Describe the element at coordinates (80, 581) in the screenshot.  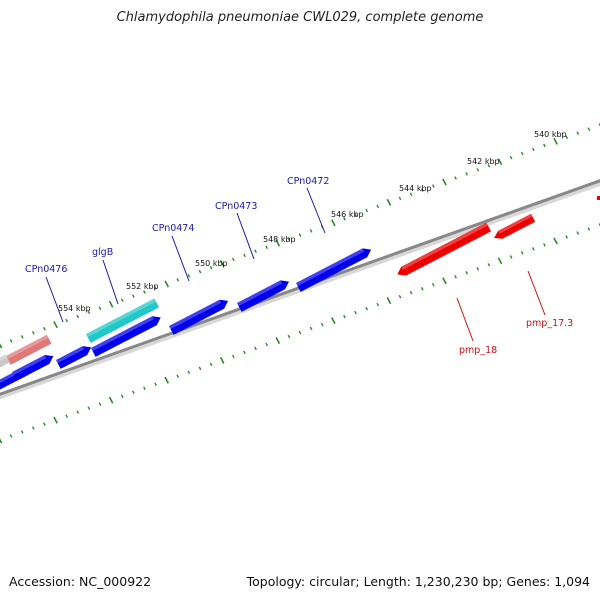
I see `accession-label: Accession: NC_000922` at that location.